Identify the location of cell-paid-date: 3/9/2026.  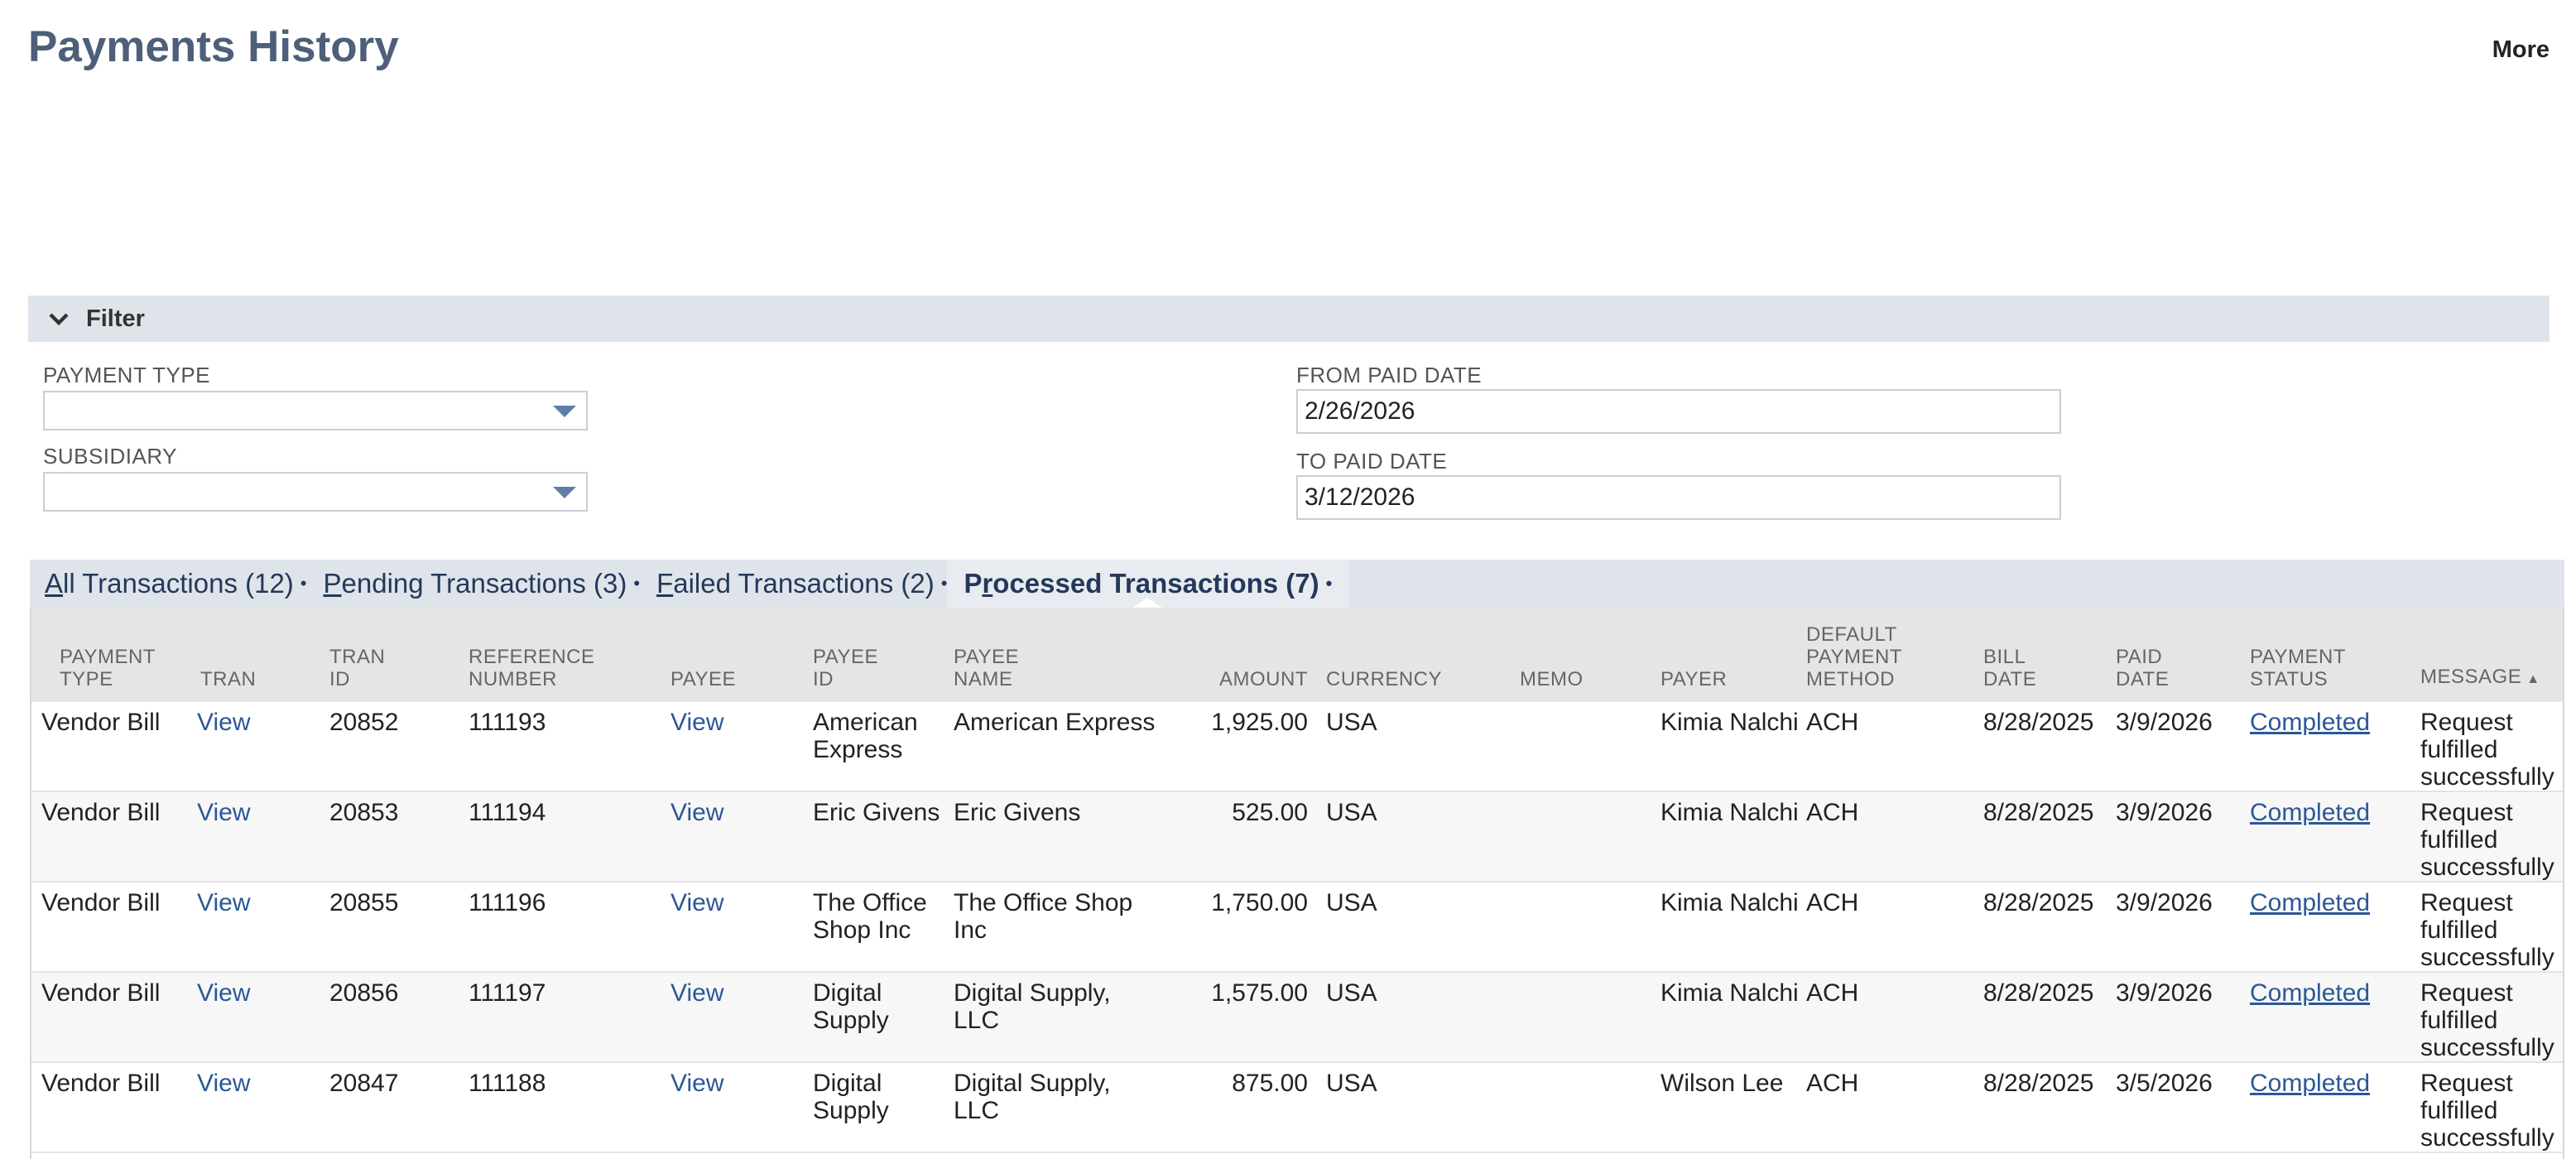
(2164, 993).